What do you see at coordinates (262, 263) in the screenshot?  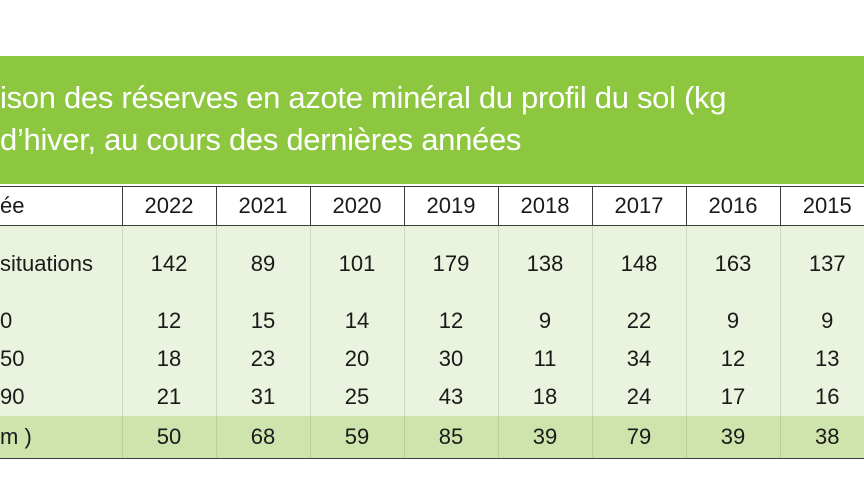 I see `value-cell: 89` at bounding box center [262, 263].